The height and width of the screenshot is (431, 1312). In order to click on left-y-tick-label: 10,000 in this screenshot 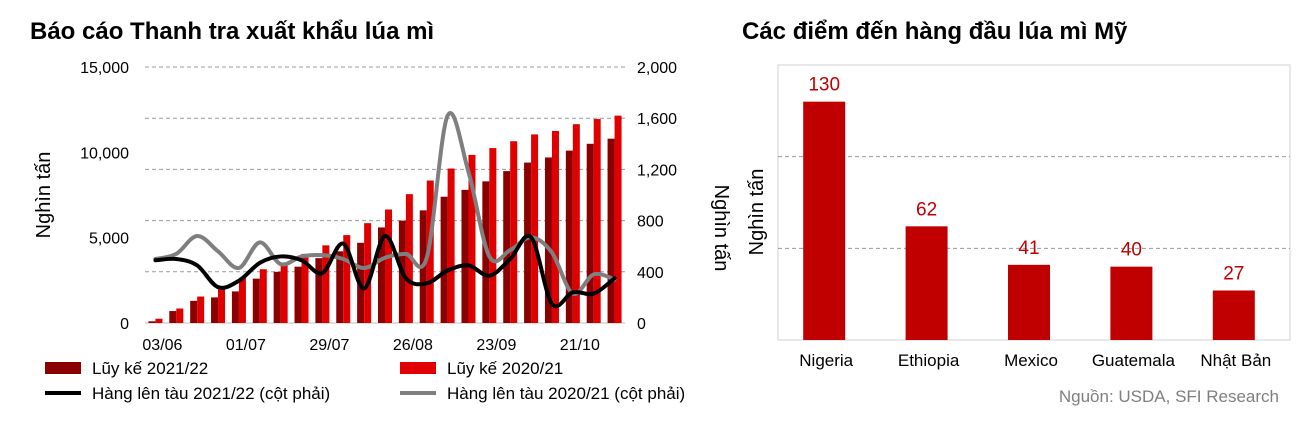, I will do `click(104, 153)`.